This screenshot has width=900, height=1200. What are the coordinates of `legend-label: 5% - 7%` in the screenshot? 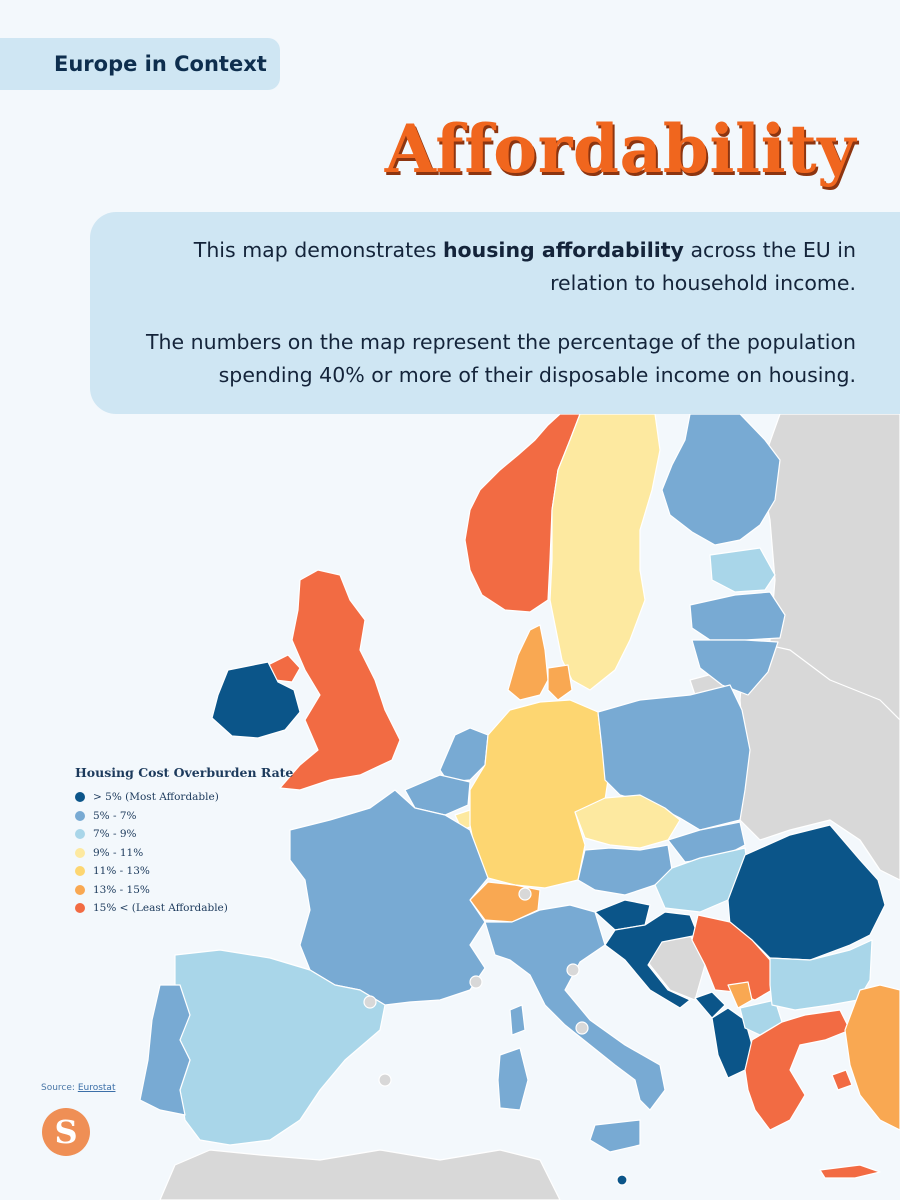 It's located at (115, 815).